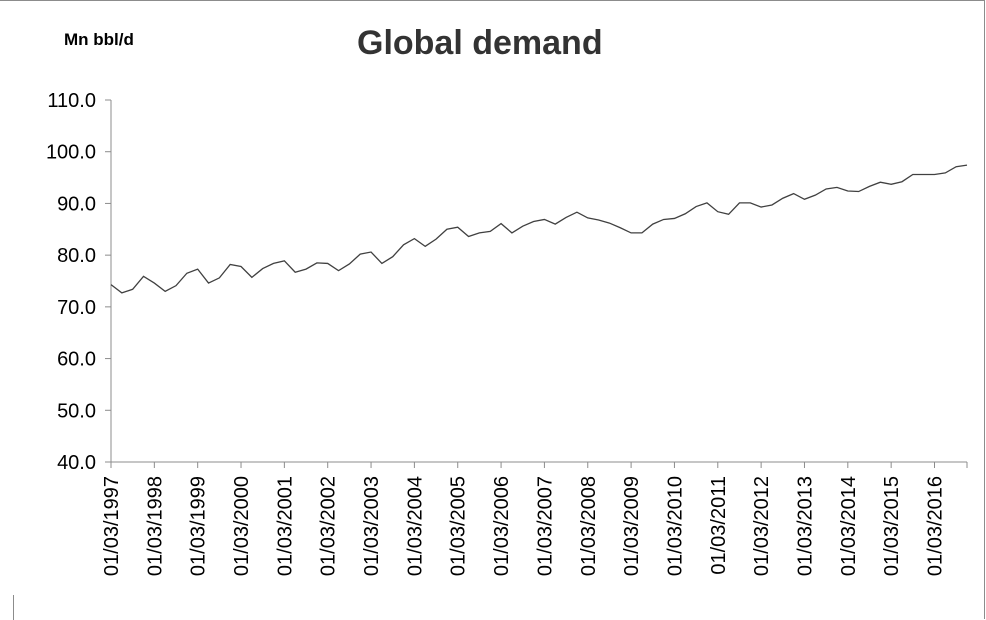  I want to click on x-tick-label: 01/03/2003, so click(372, 526).